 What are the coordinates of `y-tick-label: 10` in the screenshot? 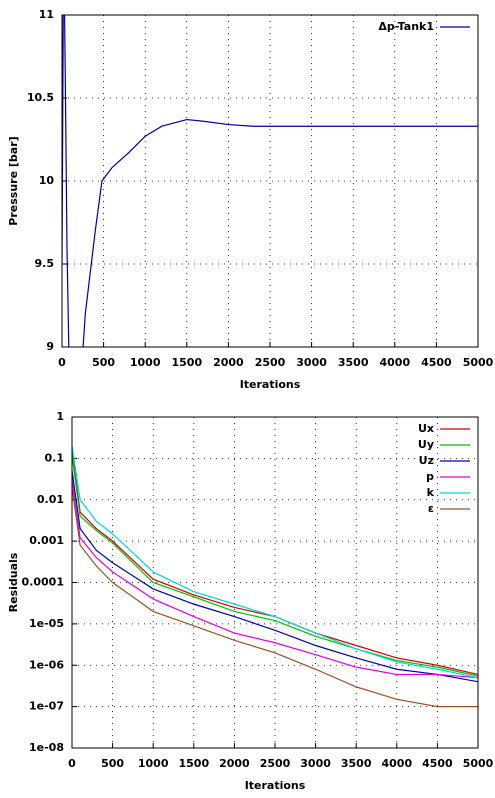 It's located at (47, 180).